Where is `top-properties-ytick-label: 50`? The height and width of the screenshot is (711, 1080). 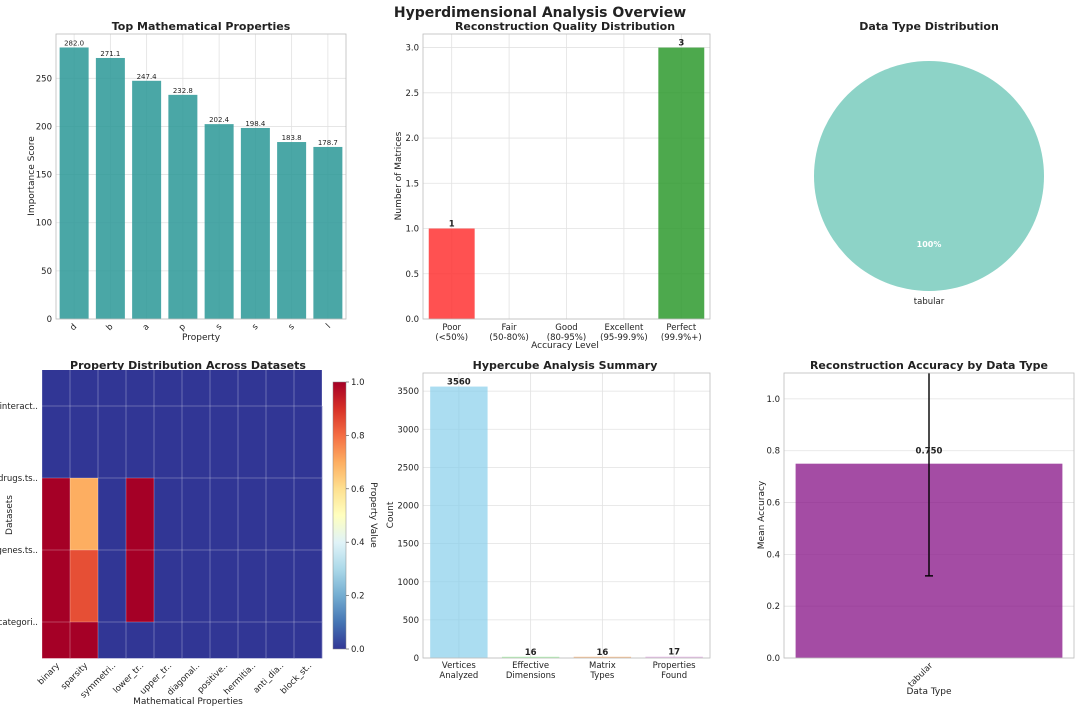 top-properties-ytick-label: 50 is located at coordinates (46, 272).